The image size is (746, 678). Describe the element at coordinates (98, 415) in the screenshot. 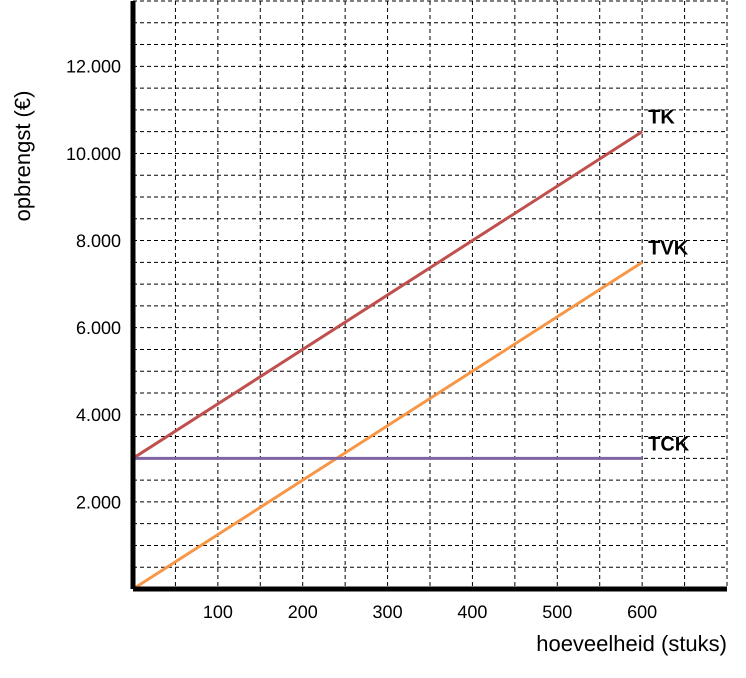

I see `y-tick-label: 4.000` at that location.